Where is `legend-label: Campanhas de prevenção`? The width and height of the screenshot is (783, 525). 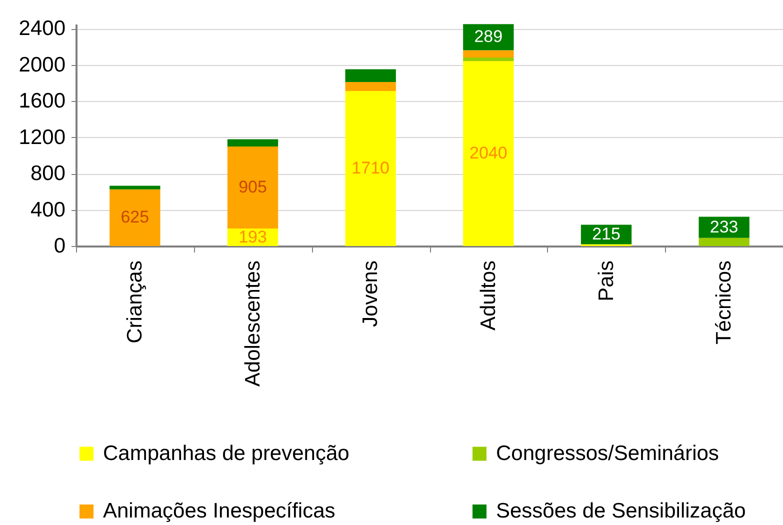 legend-label: Campanhas de prevenção is located at coordinates (226, 453).